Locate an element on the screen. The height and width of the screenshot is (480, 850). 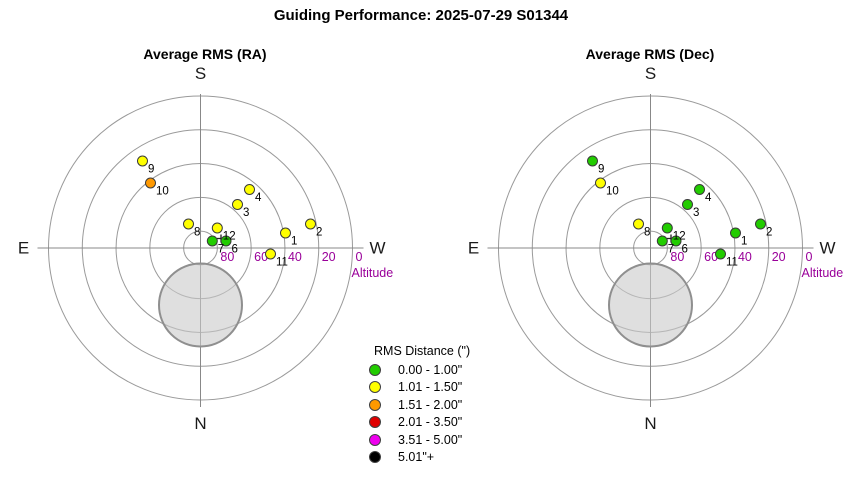
data-point-label-dec-4: 4 is located at coordinates (708, 198).